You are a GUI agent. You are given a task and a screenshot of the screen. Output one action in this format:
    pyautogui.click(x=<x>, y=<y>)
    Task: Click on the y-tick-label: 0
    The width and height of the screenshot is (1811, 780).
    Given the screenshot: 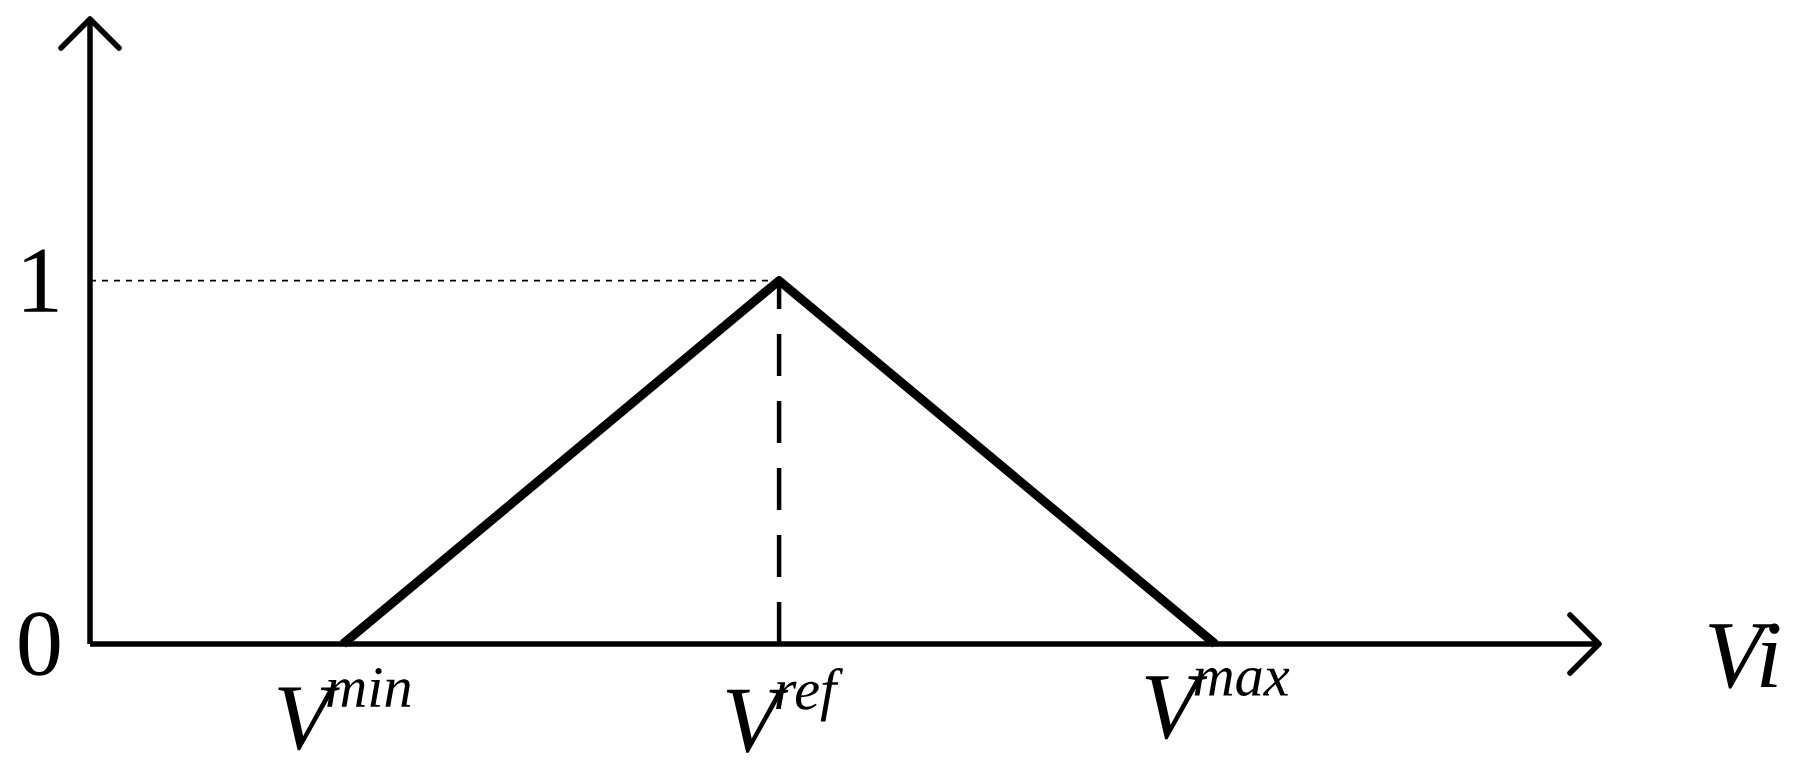 What is the action you would take?
    pyautogui.click(x=39, y=644)
    